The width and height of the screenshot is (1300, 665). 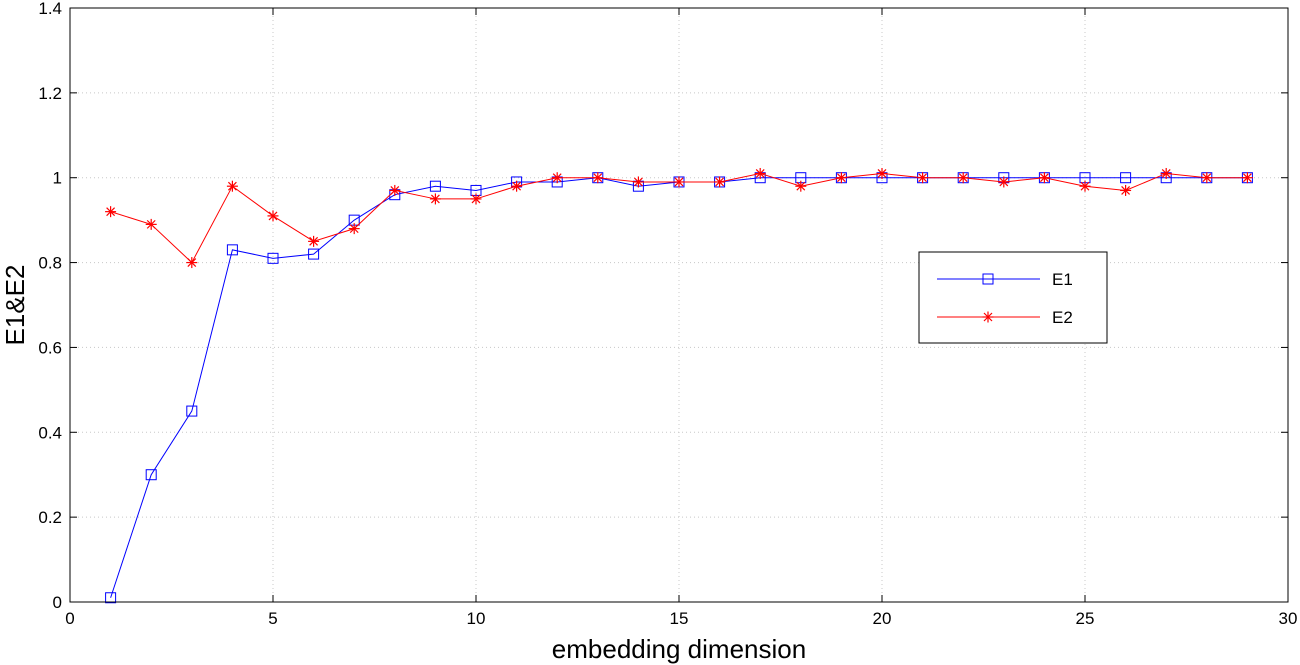 What do you see at coordinates (988, 317) in the screenshot?
I see `legend-marker-e2` at bounding box center [988, 317].